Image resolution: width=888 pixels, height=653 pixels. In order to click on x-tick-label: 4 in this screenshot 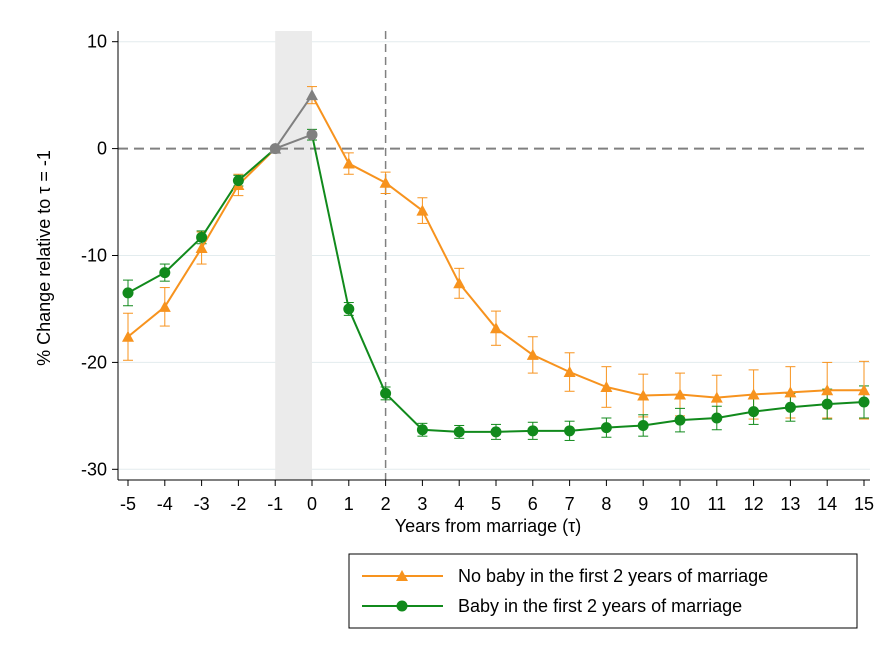, I will do `click(459, 504)`.